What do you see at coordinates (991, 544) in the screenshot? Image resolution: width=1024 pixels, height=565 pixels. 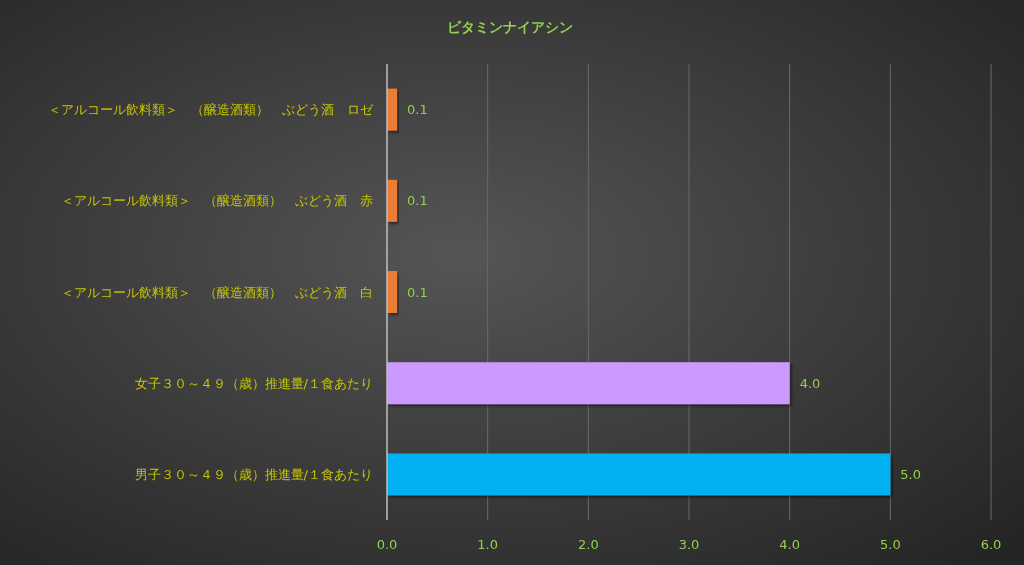 I see `x-tick-label: 6.0` at bounding box center [991, 544].